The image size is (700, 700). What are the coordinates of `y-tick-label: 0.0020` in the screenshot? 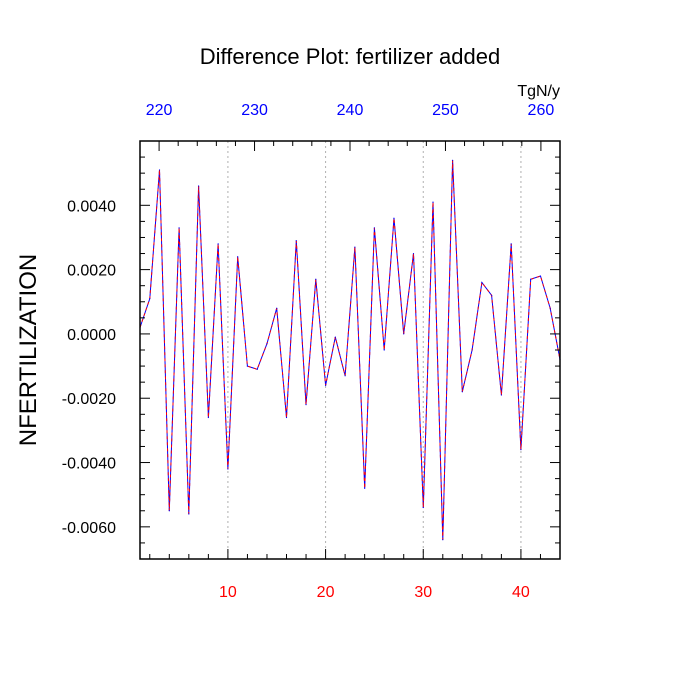 It's located at (91, 271).